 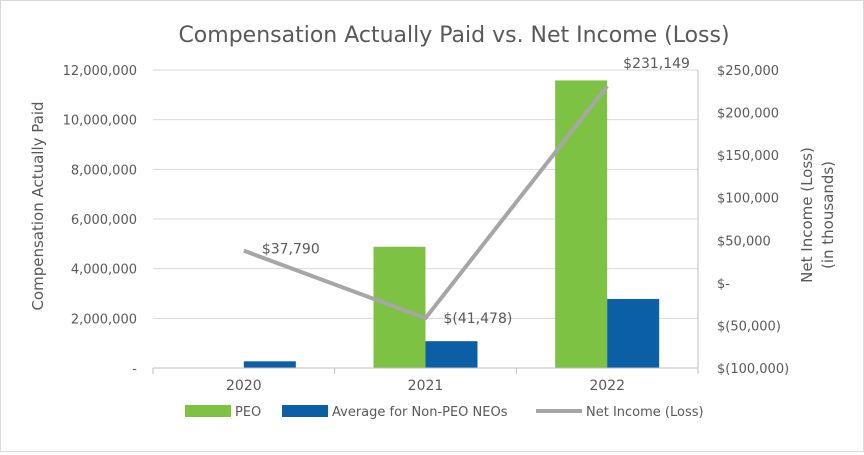 I want to click on left-tick-label: 12,000,000, so click(x=100, y=71).